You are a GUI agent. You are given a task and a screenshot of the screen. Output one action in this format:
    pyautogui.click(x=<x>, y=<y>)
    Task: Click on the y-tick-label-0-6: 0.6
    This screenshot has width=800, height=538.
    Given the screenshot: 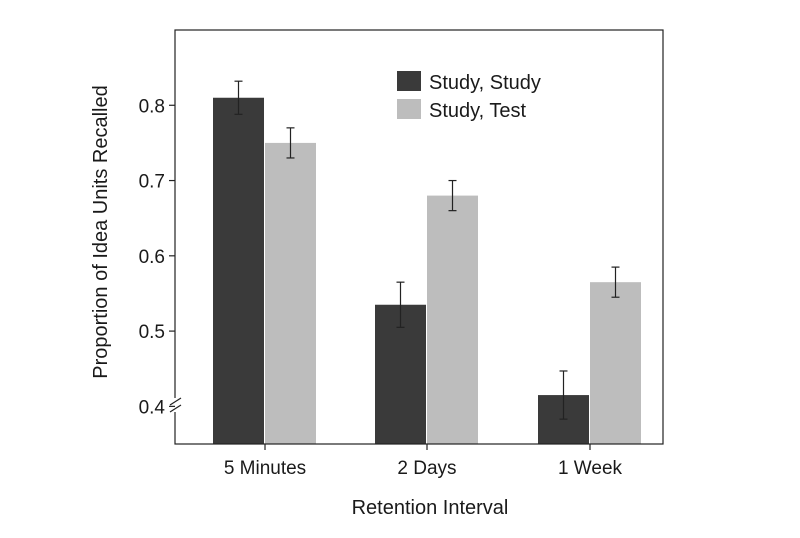 What is the action you would take?
    pyautogui.click(x=152, y=257)
    